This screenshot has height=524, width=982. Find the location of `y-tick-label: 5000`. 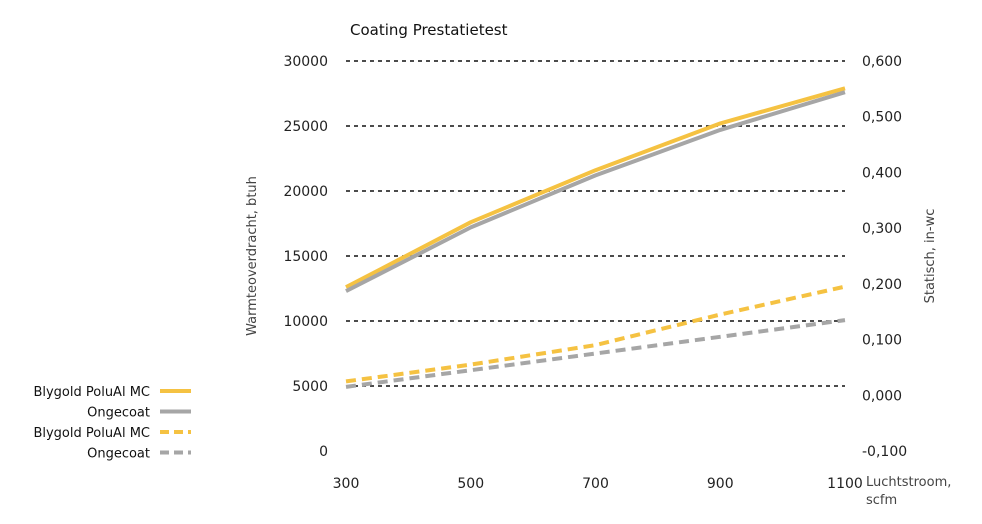

y-tick-label: 5000 is located at coordinates (310, 387).